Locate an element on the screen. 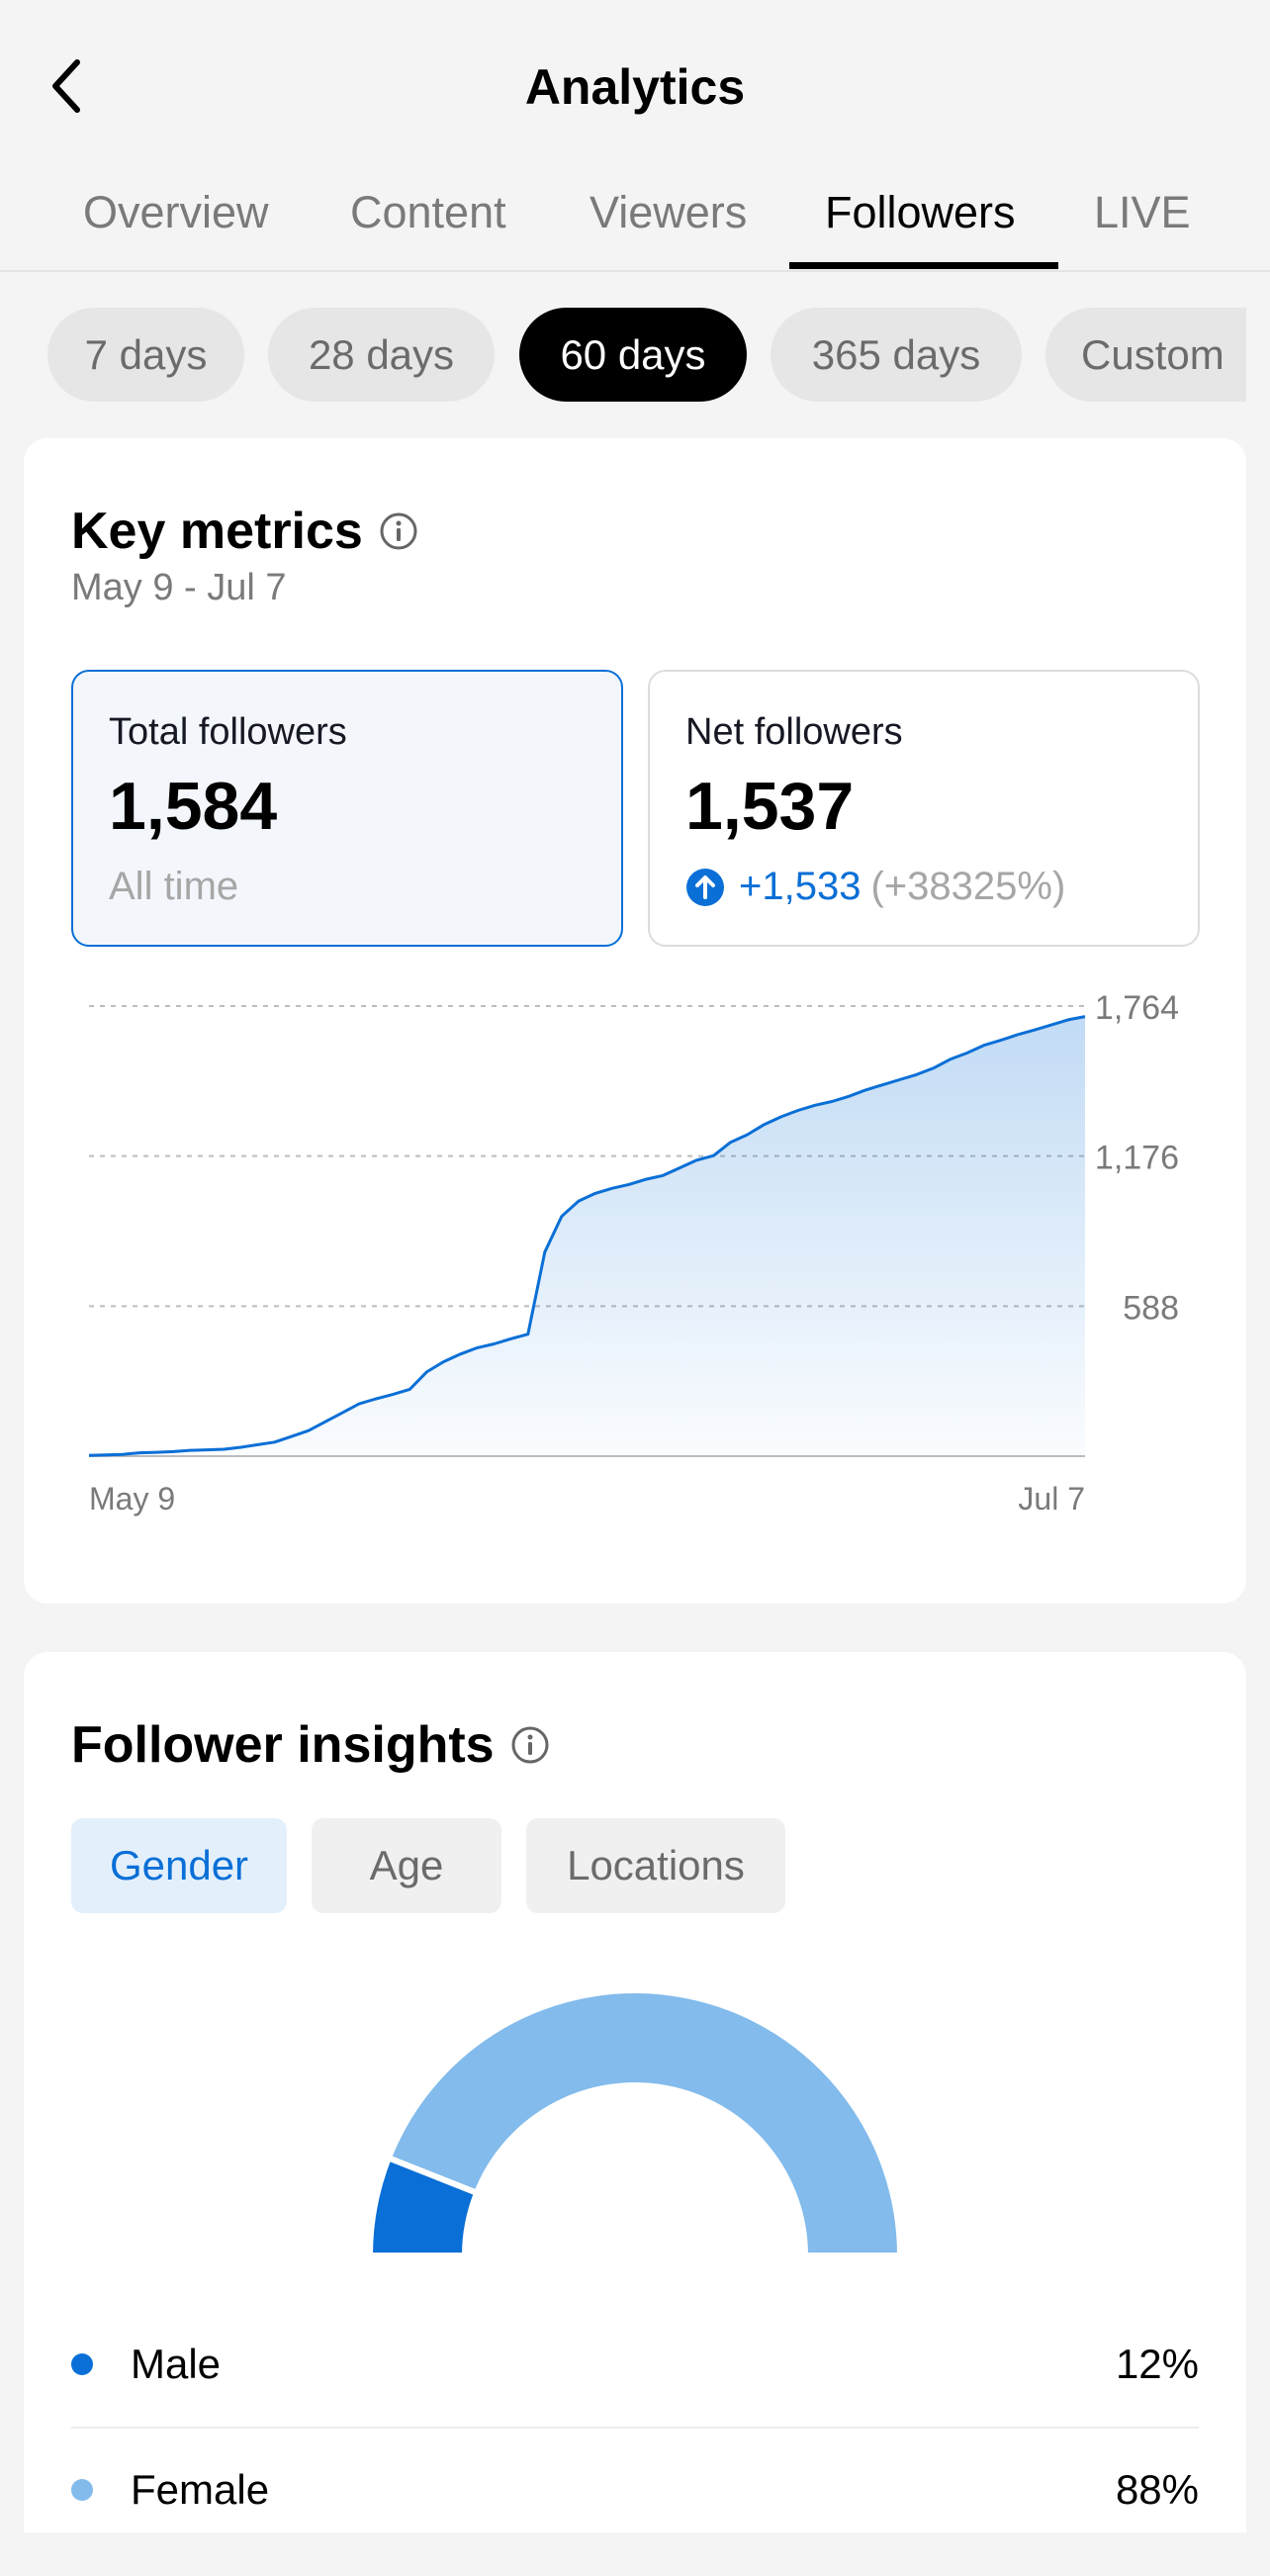 Image resolution: width=1270 pixels, height=2576 pixels. app-header: Analytics is located at coordinates (635, 87).